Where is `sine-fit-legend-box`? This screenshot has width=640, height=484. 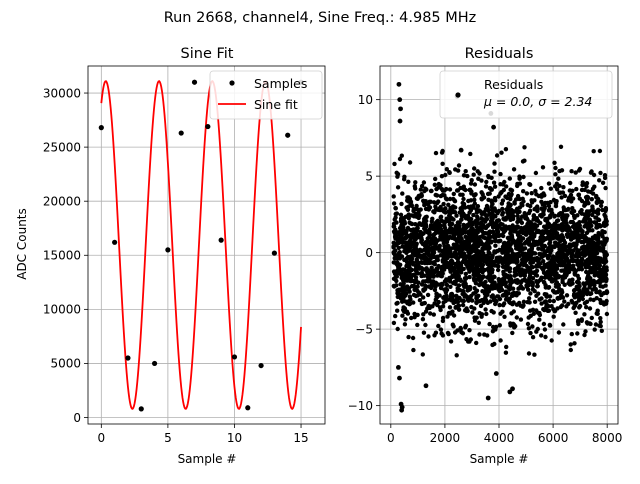 sine-fit-legend-box is located at coordinates (266, 95).